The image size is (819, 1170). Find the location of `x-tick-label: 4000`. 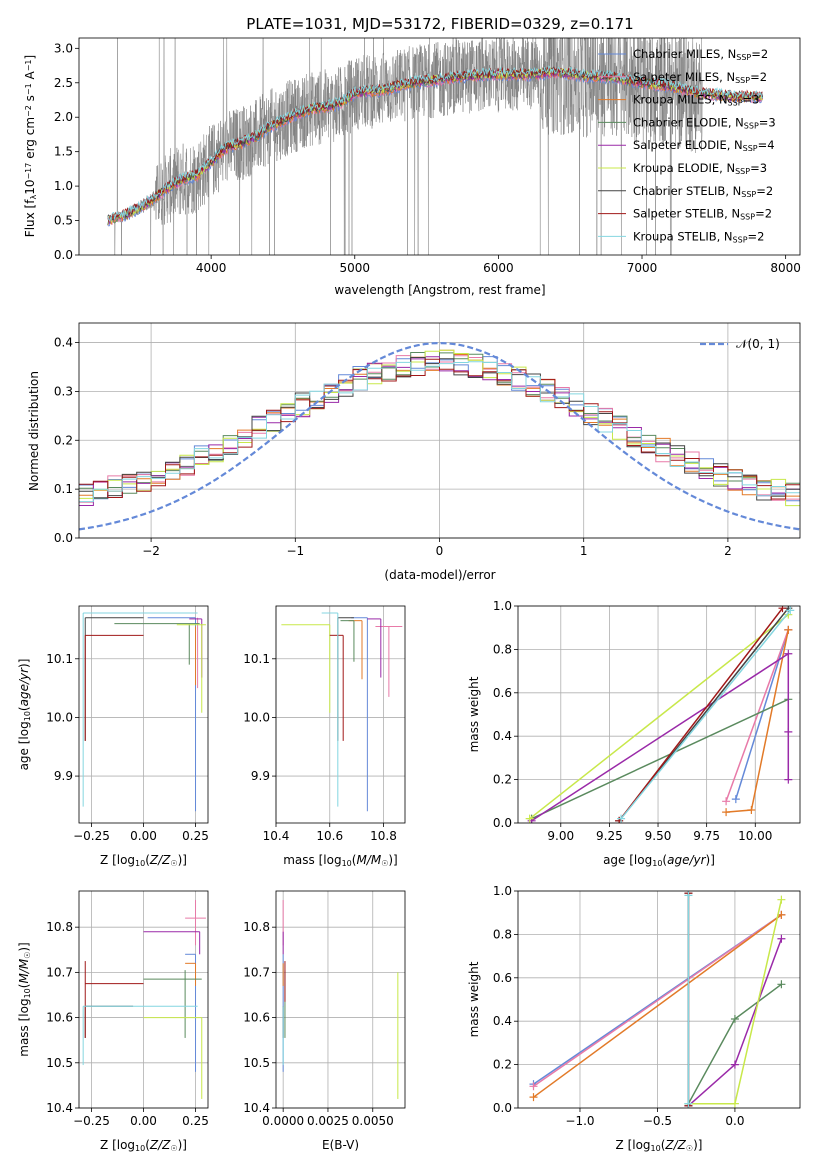

x-tick-label: 4000 is located at coordinates (211, 268).